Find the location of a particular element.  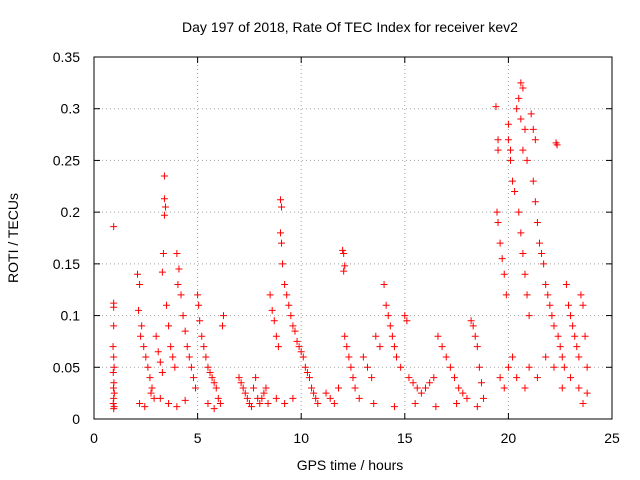

x-tick-label: 25 is located at coordinates (612, 438).